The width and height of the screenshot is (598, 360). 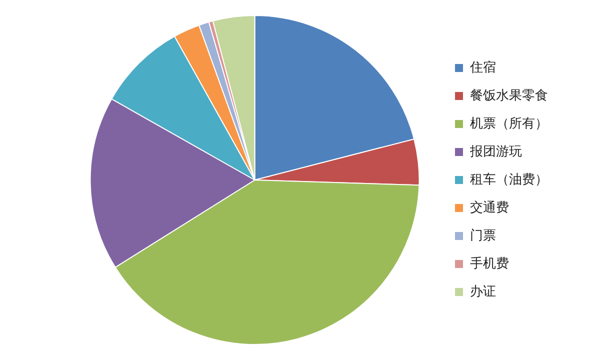 I want to click on legend-label: 住宿, so click(x=482, y=67).